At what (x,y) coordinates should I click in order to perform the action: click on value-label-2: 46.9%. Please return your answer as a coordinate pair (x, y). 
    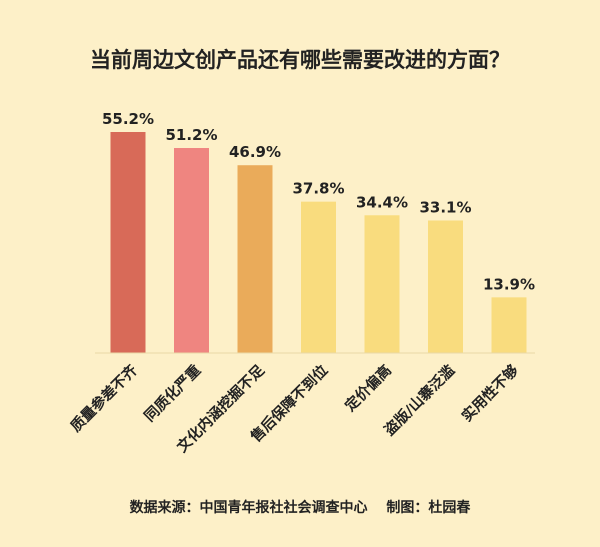
    Looking at the image, I should click on (255, 152).